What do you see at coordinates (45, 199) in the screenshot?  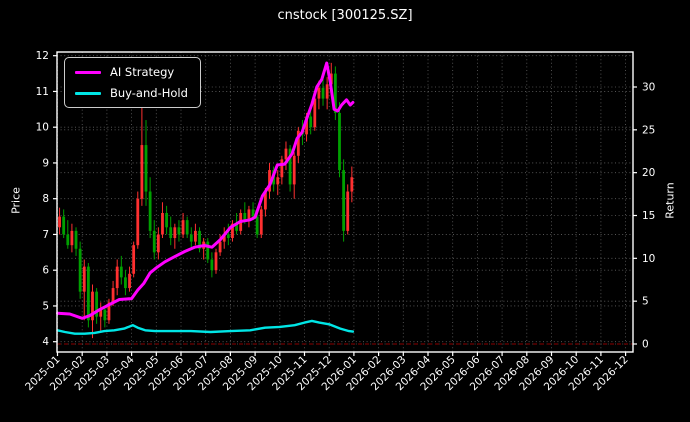 I see `price-tick-label: 8` at bounding box center [45, 199].